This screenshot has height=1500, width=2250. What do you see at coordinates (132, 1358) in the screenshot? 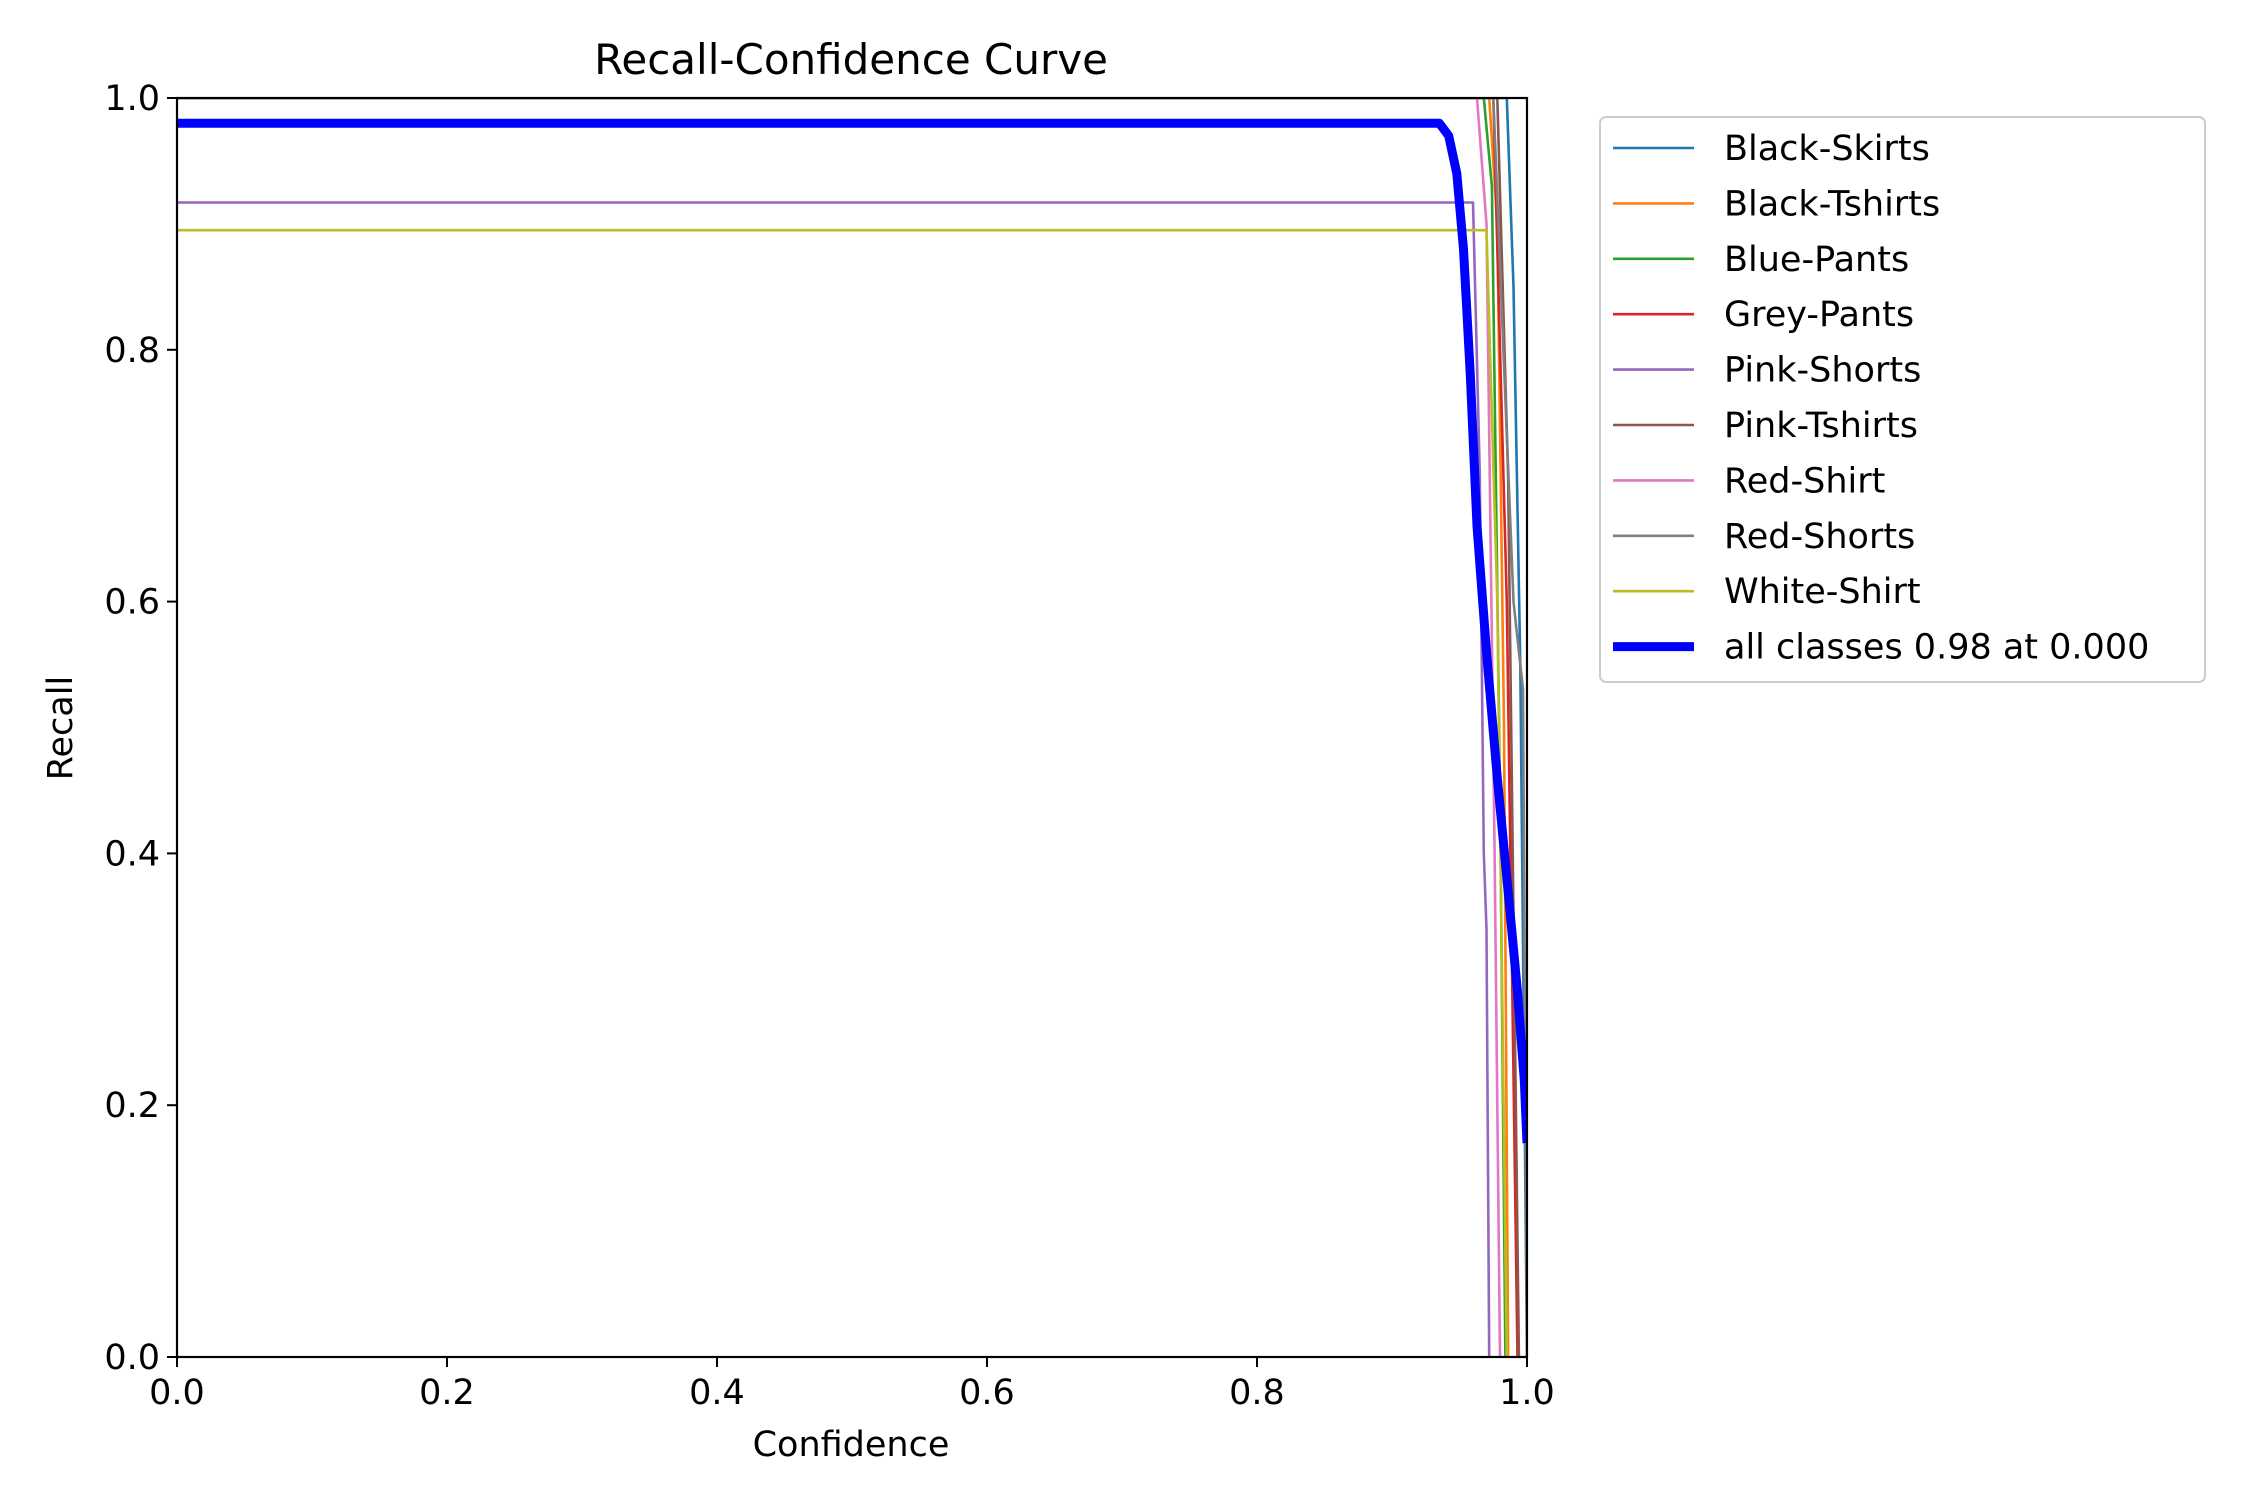
I see `y-tick-label: 0.0` at bounding box center [132, 1358].